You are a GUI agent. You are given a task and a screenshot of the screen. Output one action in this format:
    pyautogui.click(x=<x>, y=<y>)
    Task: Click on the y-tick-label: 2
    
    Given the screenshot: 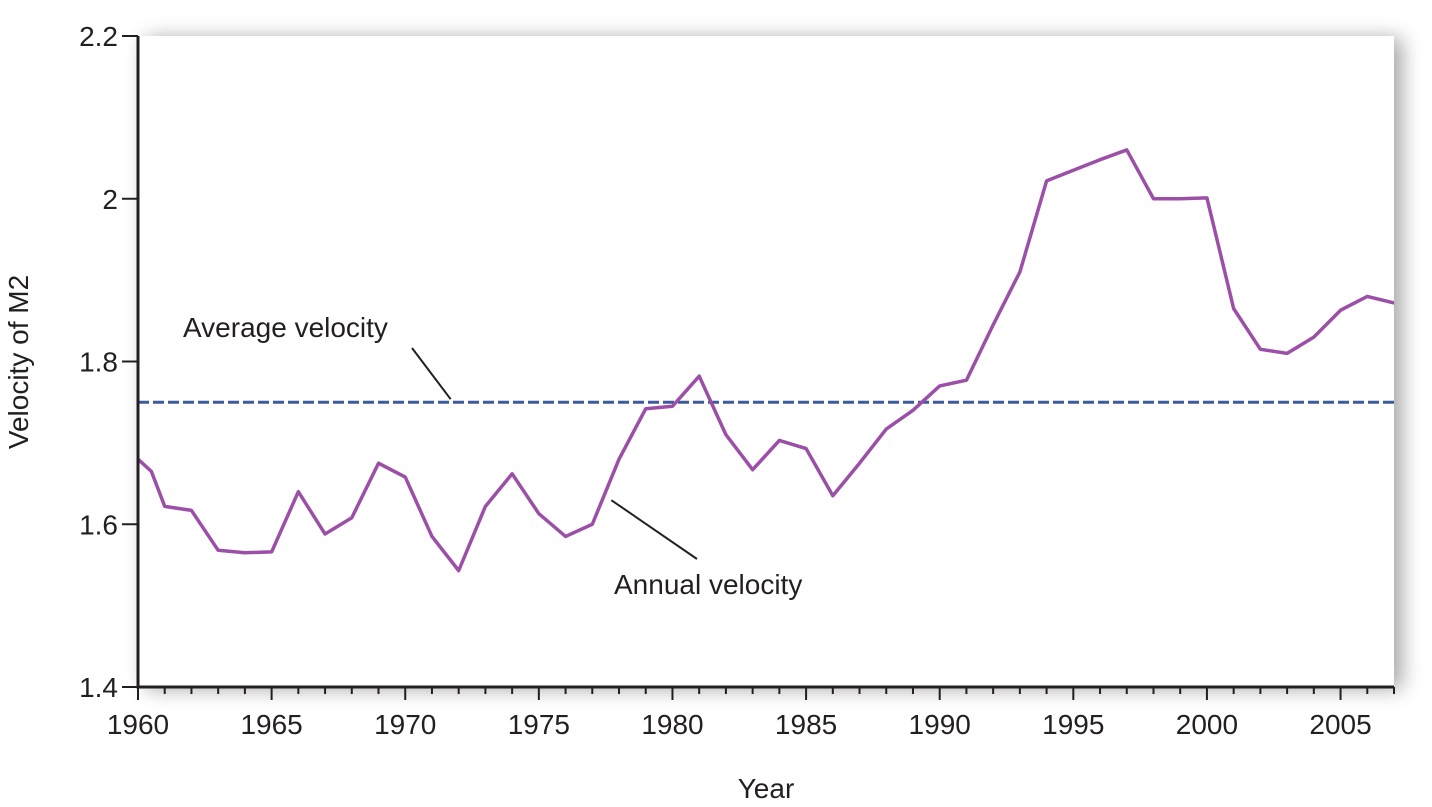 What is the action you would take?
    pyautogui.click(x=110, y=199)
    